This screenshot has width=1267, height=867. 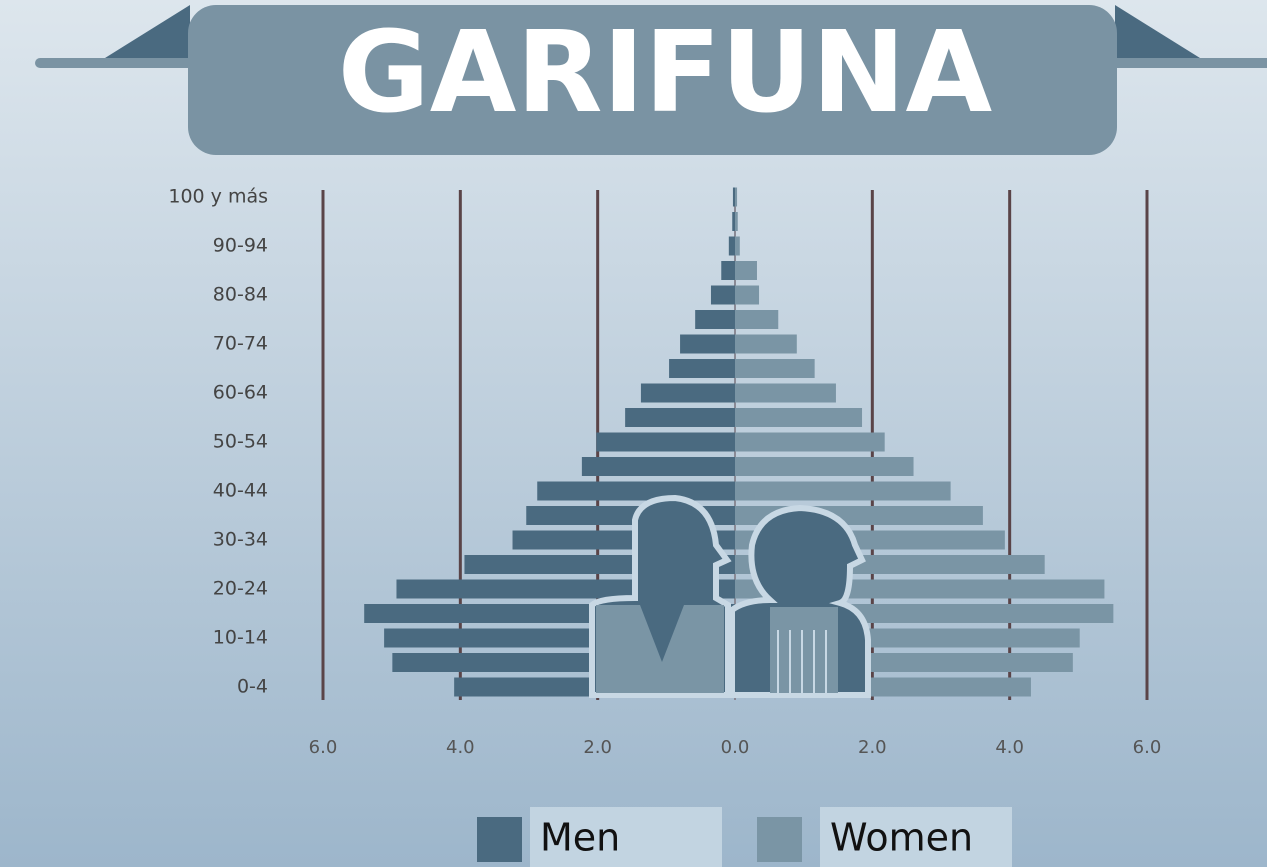 What do you see at coordinates (240, 246) in the screenshot?
I see `y-tick-label: 90-94` at bounding box center [240, 246].